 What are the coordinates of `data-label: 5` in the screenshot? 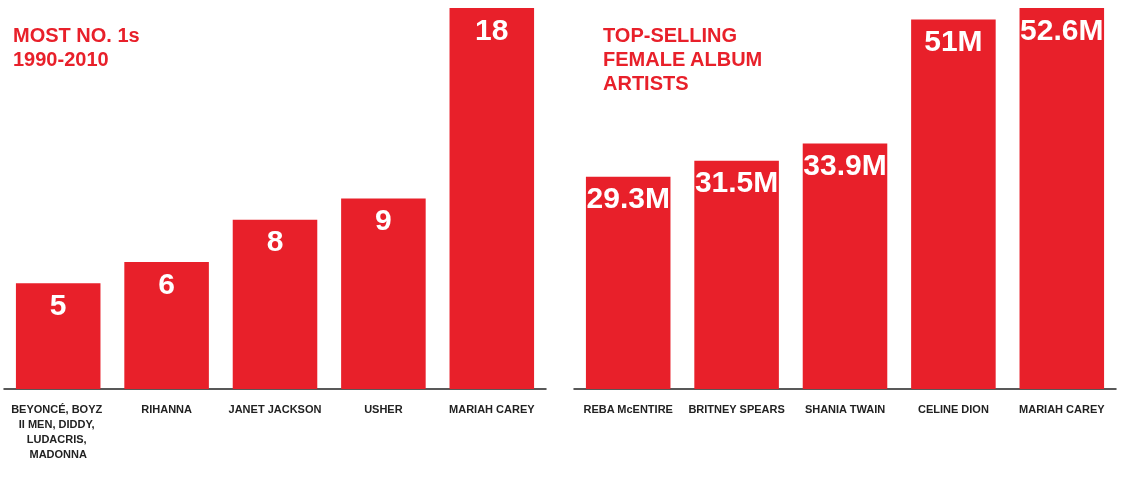 It's located at (58, 304).